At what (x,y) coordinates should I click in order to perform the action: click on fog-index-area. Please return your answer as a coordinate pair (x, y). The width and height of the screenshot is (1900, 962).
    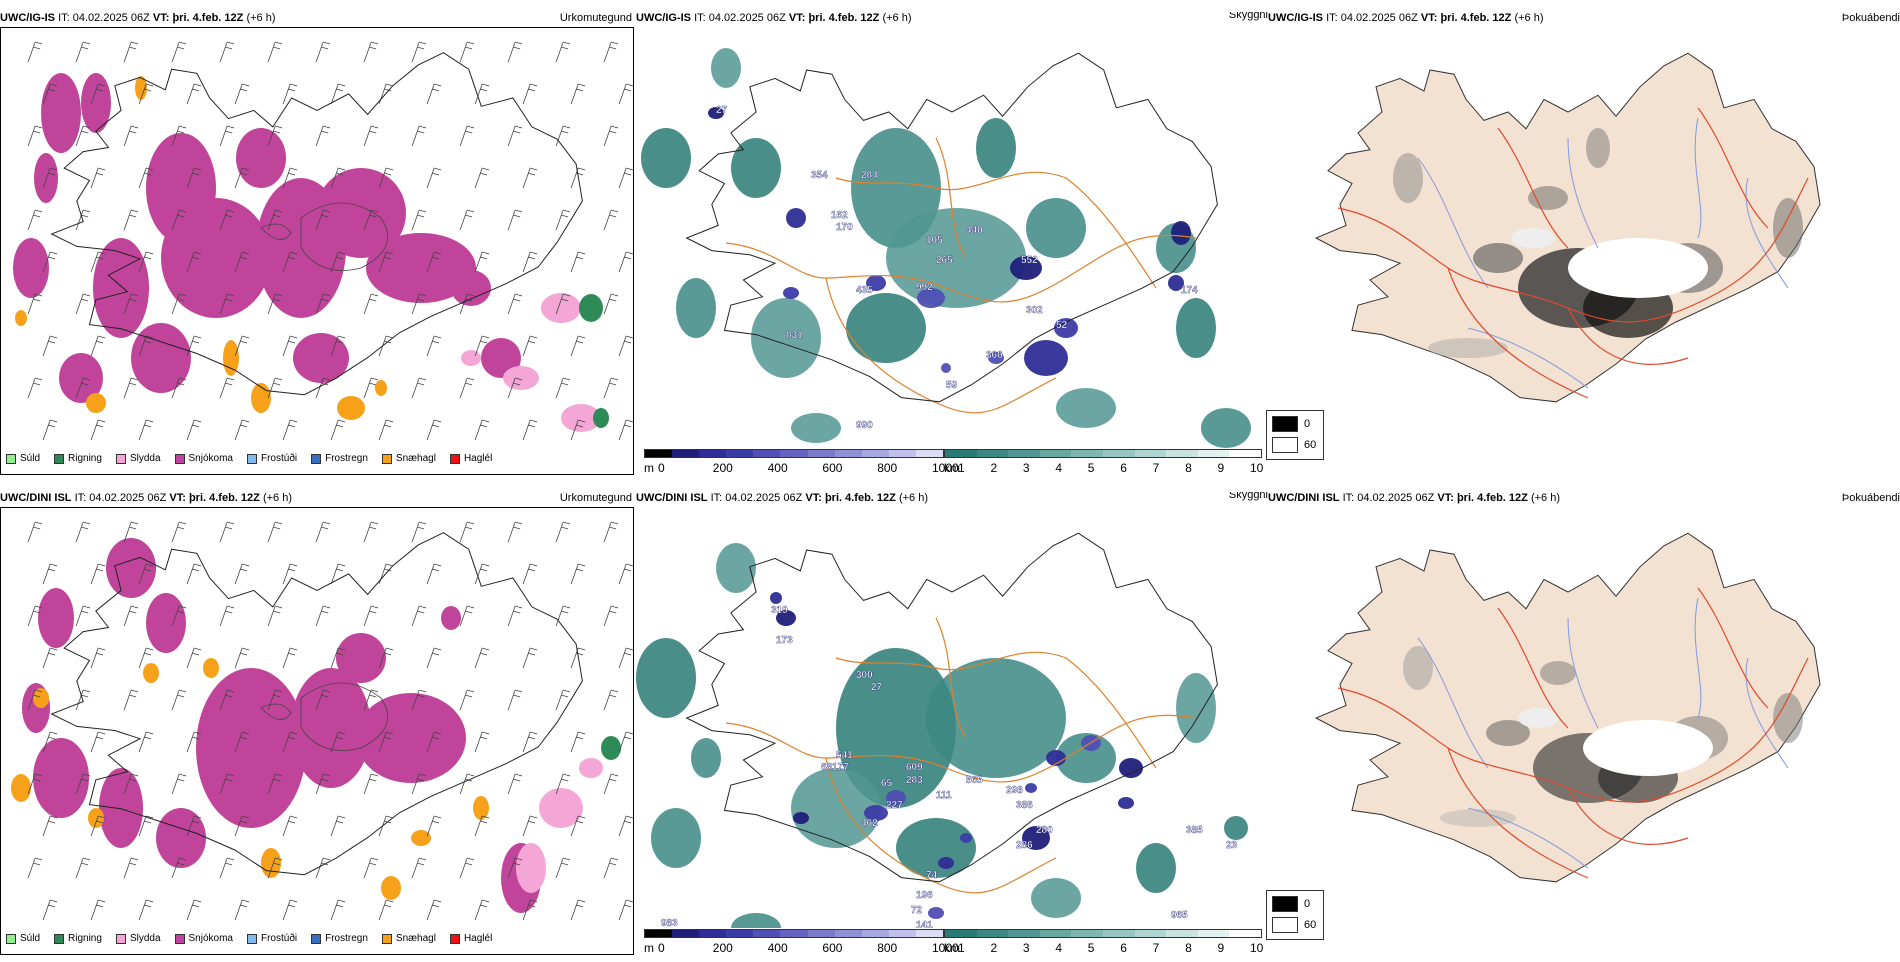
    Looking at the image, I should click on (1648, 748).